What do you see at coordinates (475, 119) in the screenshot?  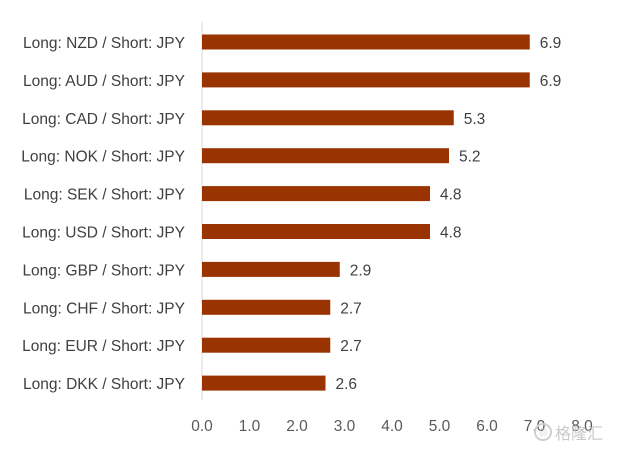 I see `data-label: 5.3` at bounding box center [475, 119].